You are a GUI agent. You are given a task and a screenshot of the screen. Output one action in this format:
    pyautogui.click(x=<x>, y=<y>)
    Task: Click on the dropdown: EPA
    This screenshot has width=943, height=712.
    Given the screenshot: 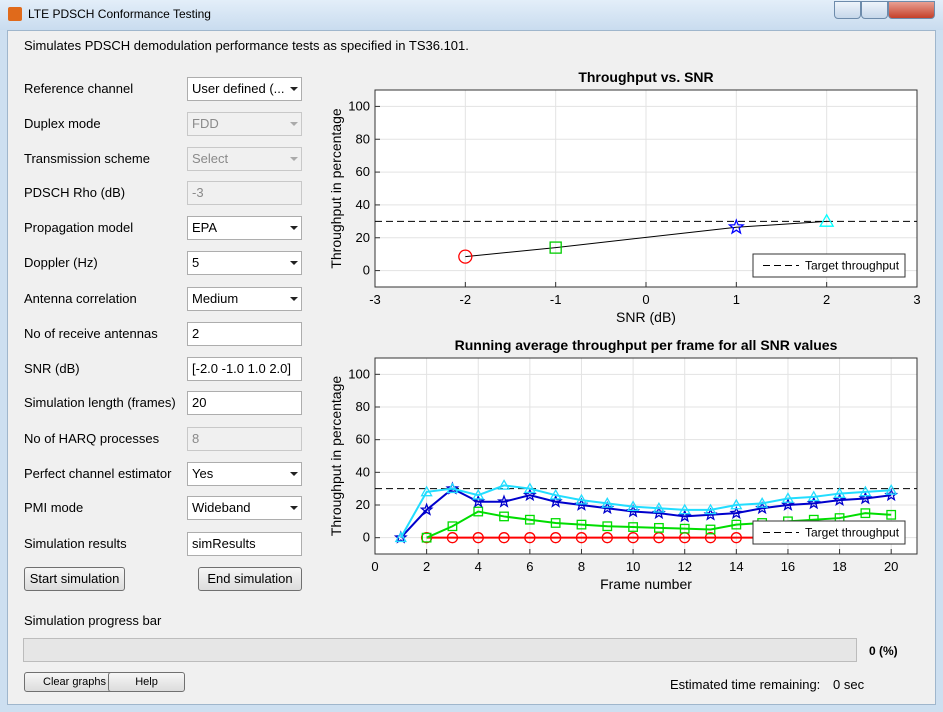 What is the action you would take?
    pyautogui.click(x=244, y=228)
    